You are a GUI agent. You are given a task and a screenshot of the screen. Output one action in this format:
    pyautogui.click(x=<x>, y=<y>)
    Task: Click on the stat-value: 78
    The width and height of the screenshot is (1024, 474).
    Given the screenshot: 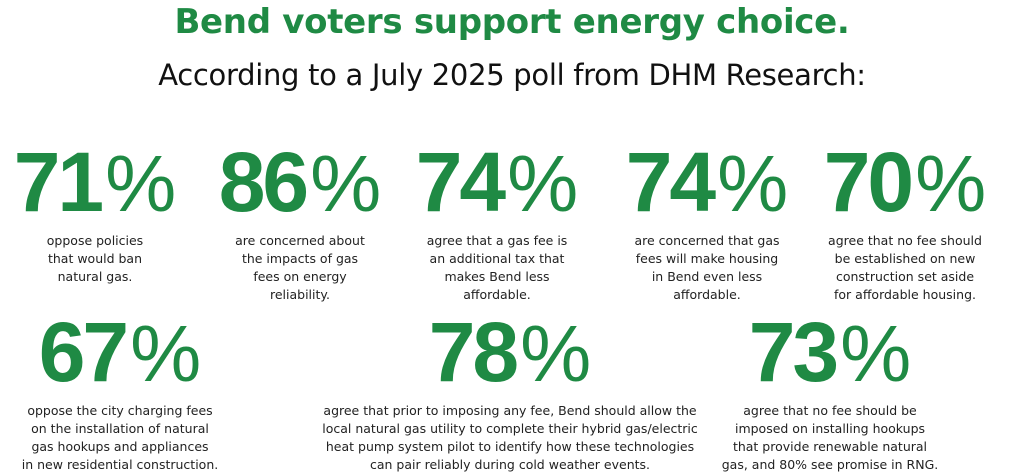 What is the action you would take?
    pyautogui.click(x=473, y=352)
    